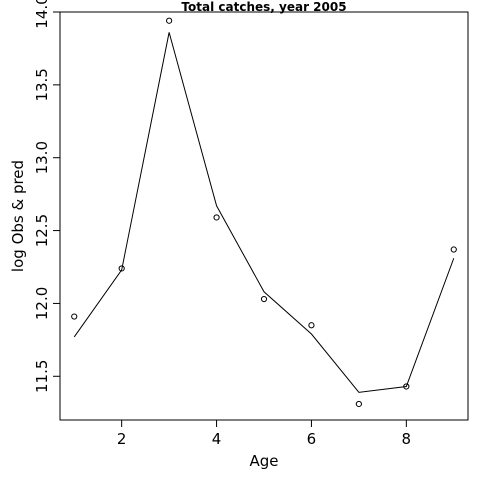 The width and height of the screenshot is (480, 480). Describe the element at coordinates (122, 439) in the screenshot. I see `x-tick-label: 2` at that location.